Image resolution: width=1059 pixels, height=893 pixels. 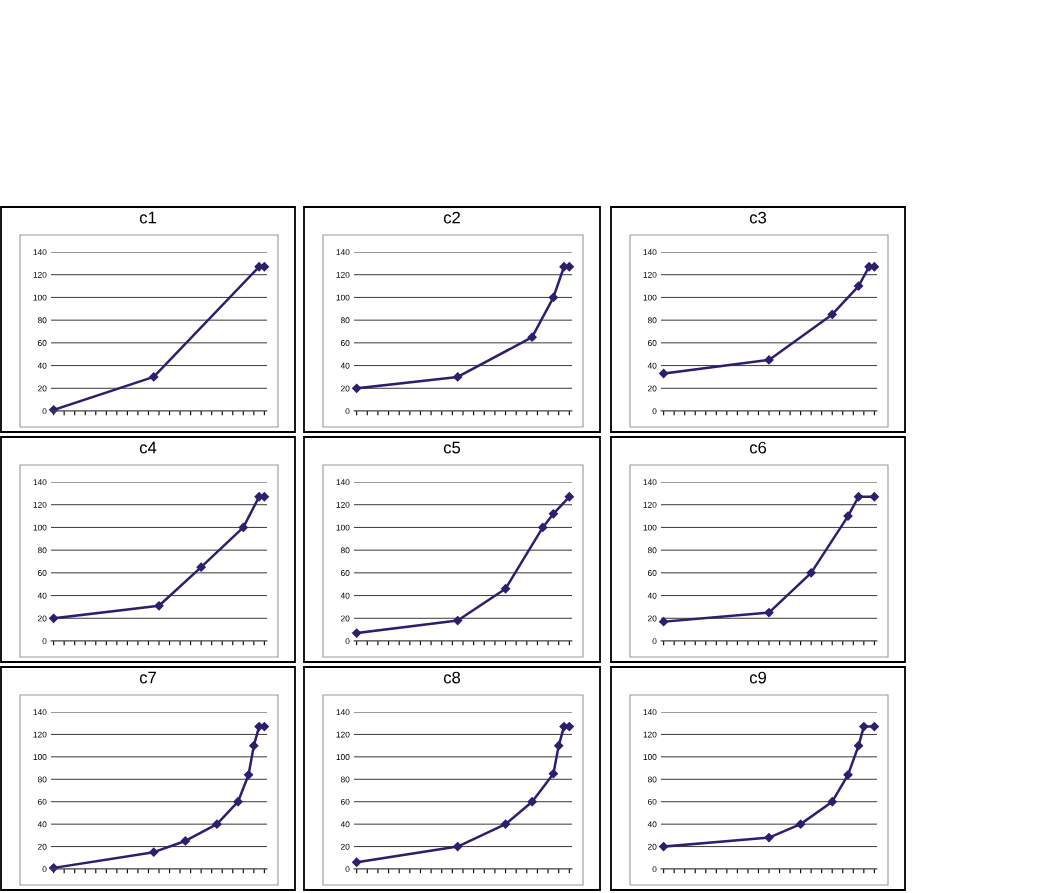 I want to click on chart-title: c1, so click(x=147, y=217).